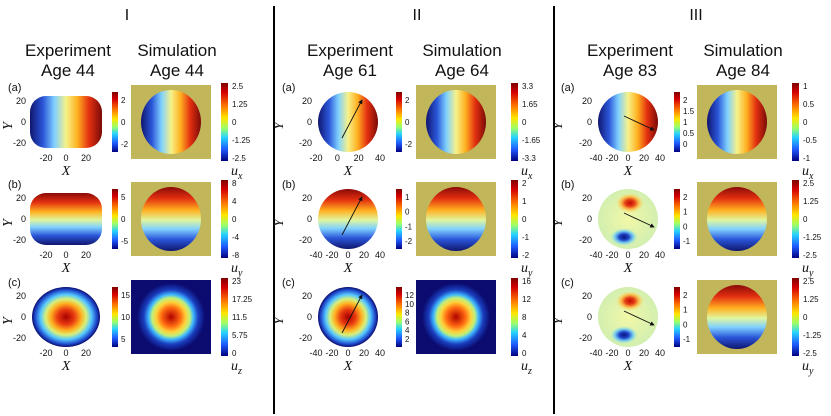  I want to click on exp-colorbar-tick: 15, so click(125, 295).